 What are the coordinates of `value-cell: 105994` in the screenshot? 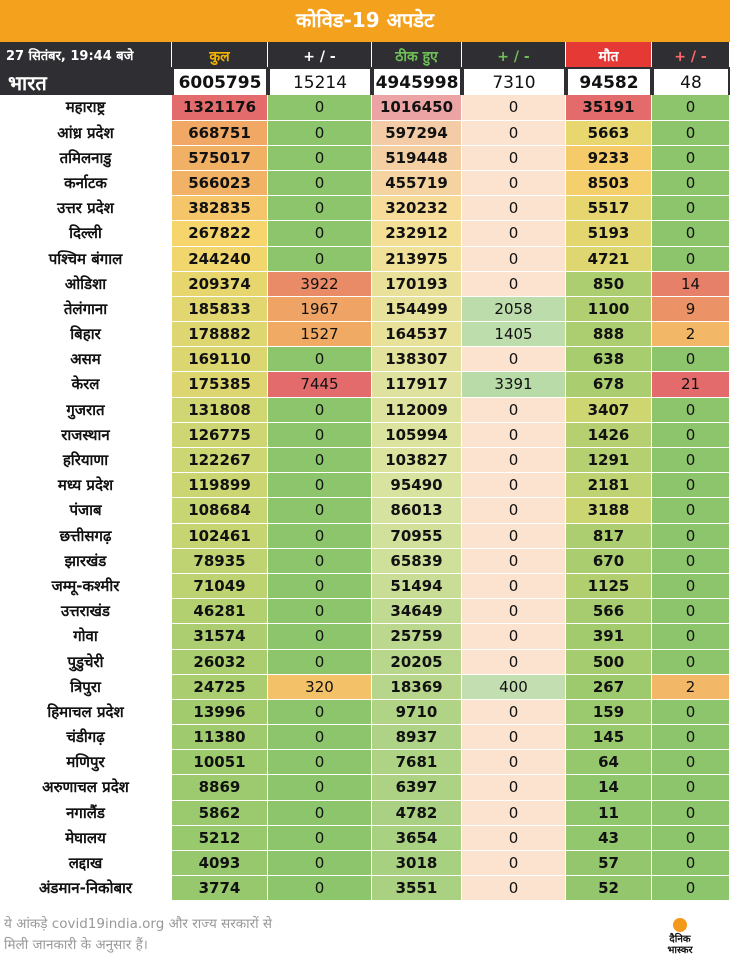 It's located at (417, 435).